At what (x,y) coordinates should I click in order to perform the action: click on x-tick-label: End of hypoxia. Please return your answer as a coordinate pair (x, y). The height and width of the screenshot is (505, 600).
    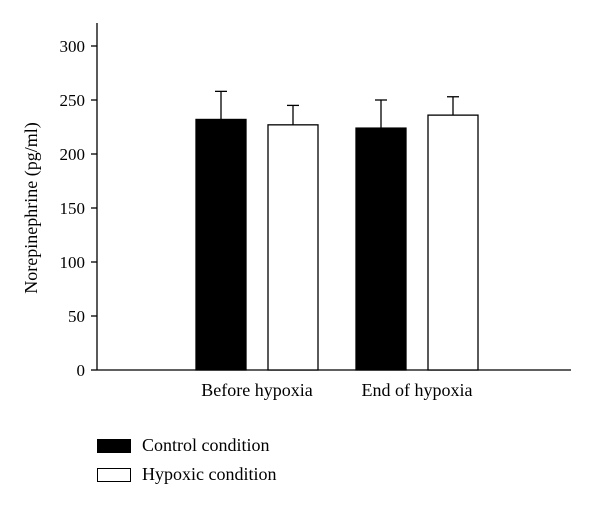
    Looking at the image, I should click on (417, 390).